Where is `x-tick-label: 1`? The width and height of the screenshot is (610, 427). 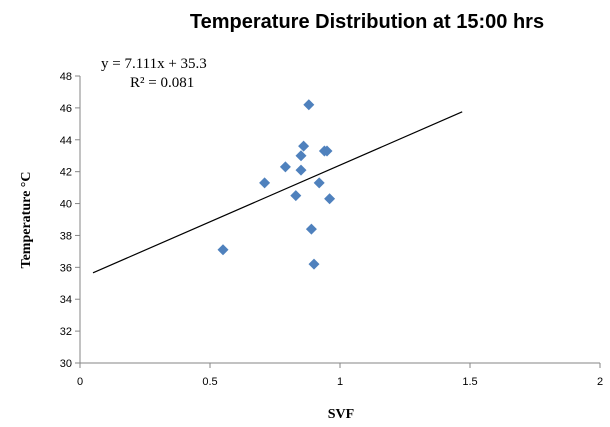 x-tick-label: 1 is located at coordinates (340, 382).